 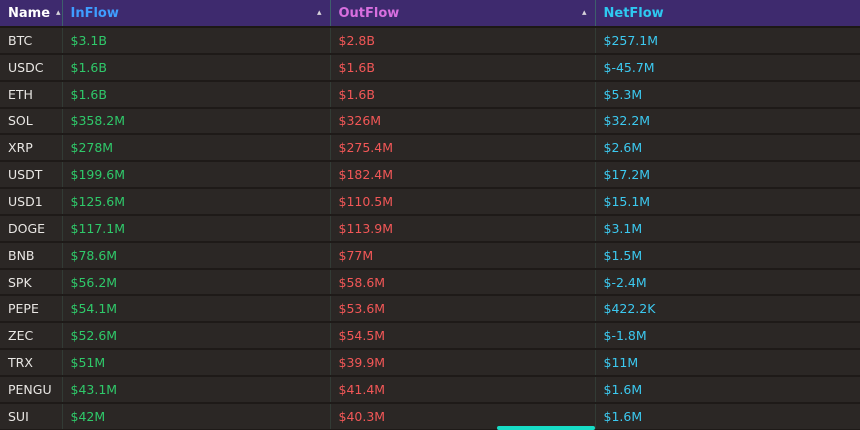 What do you see at coordinates (727, 94) in the screenshot?
I see `cell-netflow: $5.3M` at bounding box center [727, 94].